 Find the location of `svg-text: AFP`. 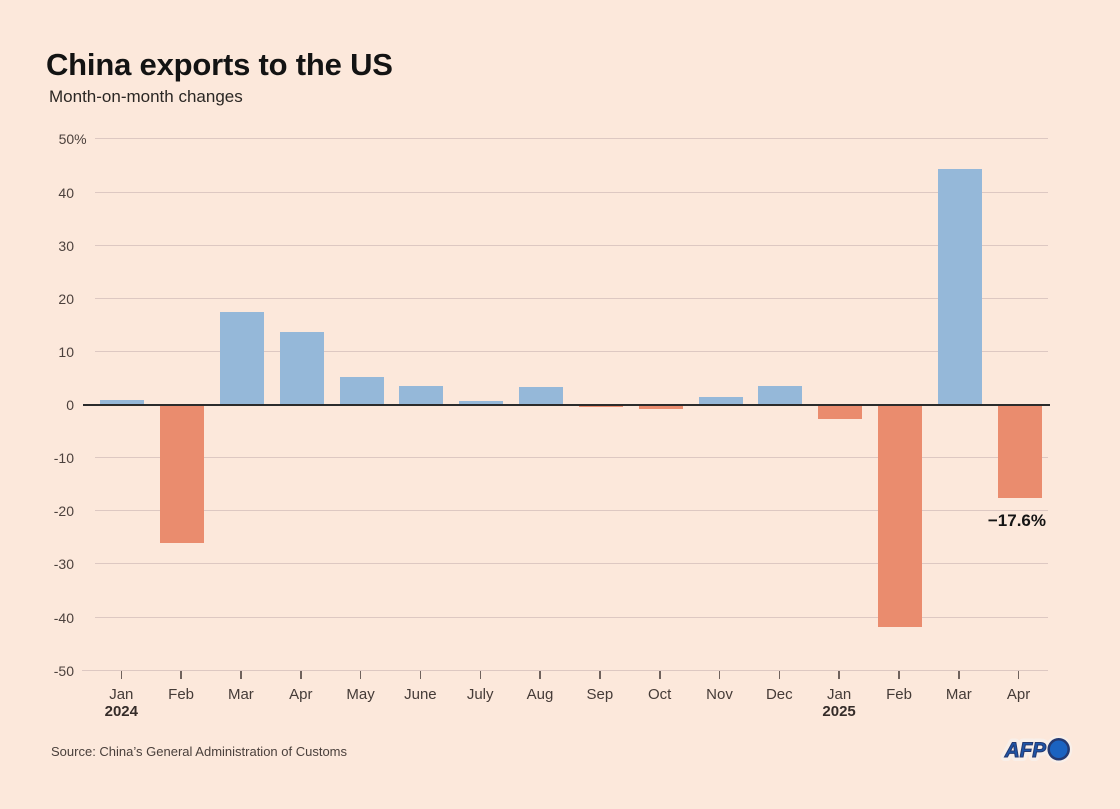

svg-text: AFP is located at coordinates (1025, 751).